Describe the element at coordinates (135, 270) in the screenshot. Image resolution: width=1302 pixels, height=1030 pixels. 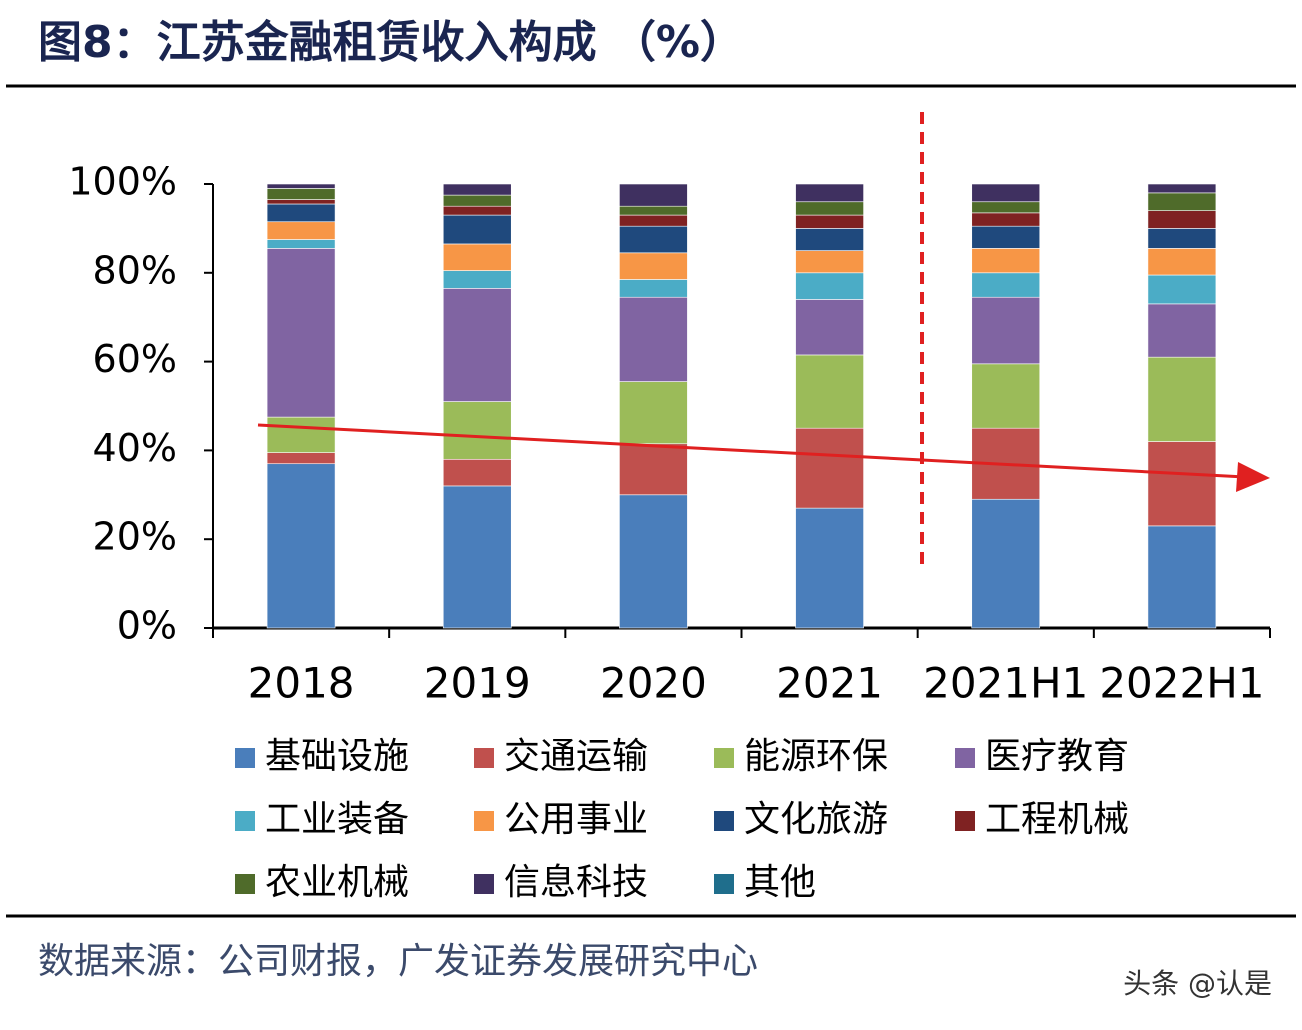
I see `y-tick-label: 80%` at that location.